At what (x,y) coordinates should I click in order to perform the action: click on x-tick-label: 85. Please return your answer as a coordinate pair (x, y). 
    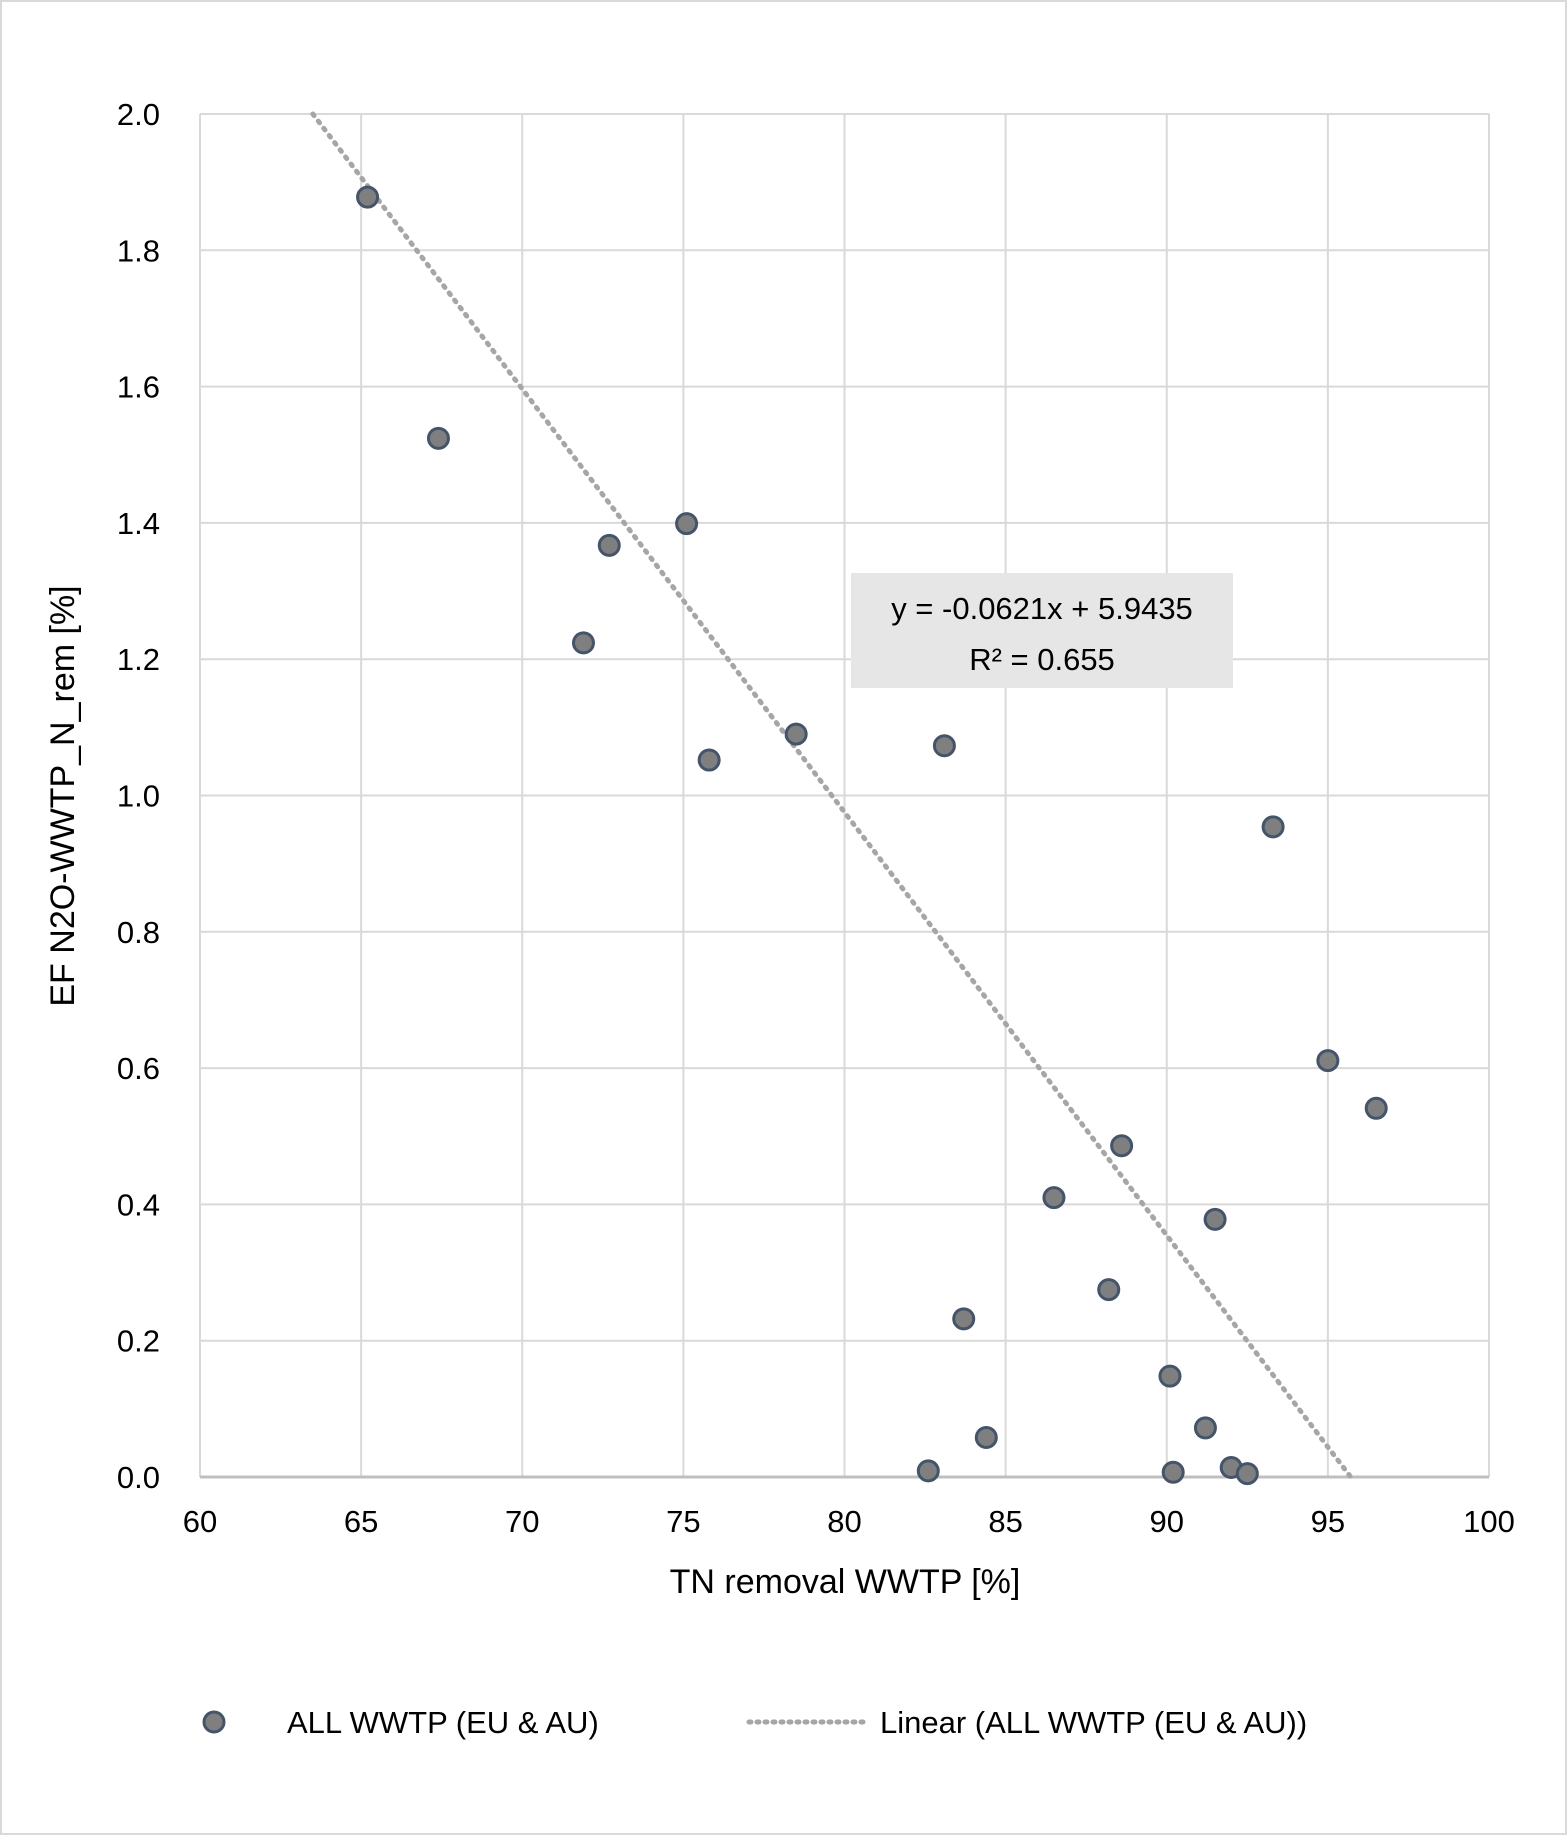
    Looking at the image, I should click on (1005, 1521).